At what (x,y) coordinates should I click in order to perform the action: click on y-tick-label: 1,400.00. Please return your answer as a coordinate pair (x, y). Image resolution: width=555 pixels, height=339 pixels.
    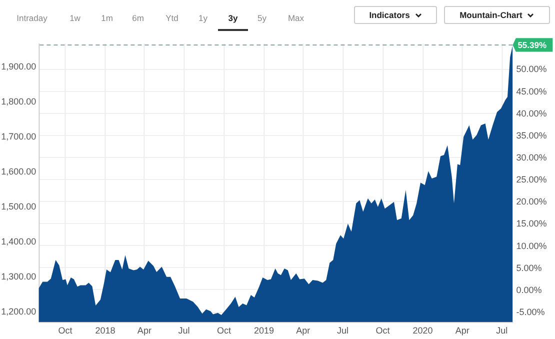
    Looking at the image, I should click on (18, 241).